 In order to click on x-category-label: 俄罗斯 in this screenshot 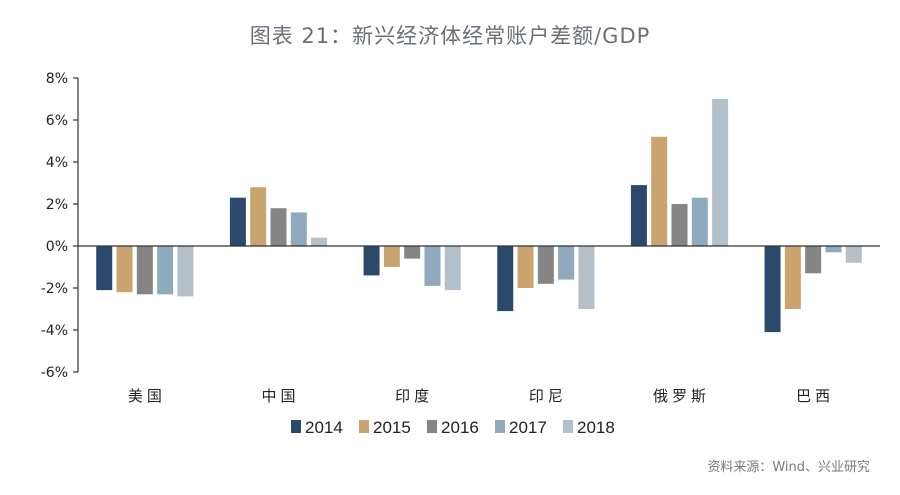, I will do `click(681, 396)`.